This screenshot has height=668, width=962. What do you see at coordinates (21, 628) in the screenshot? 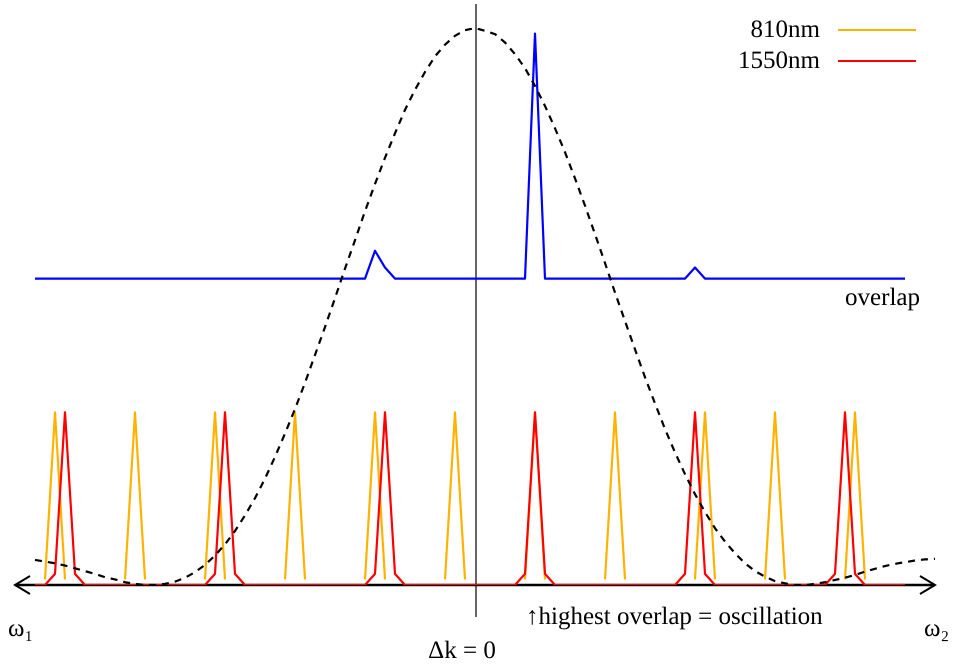
I see `text: ω₁` at bounding box center [21, 628].